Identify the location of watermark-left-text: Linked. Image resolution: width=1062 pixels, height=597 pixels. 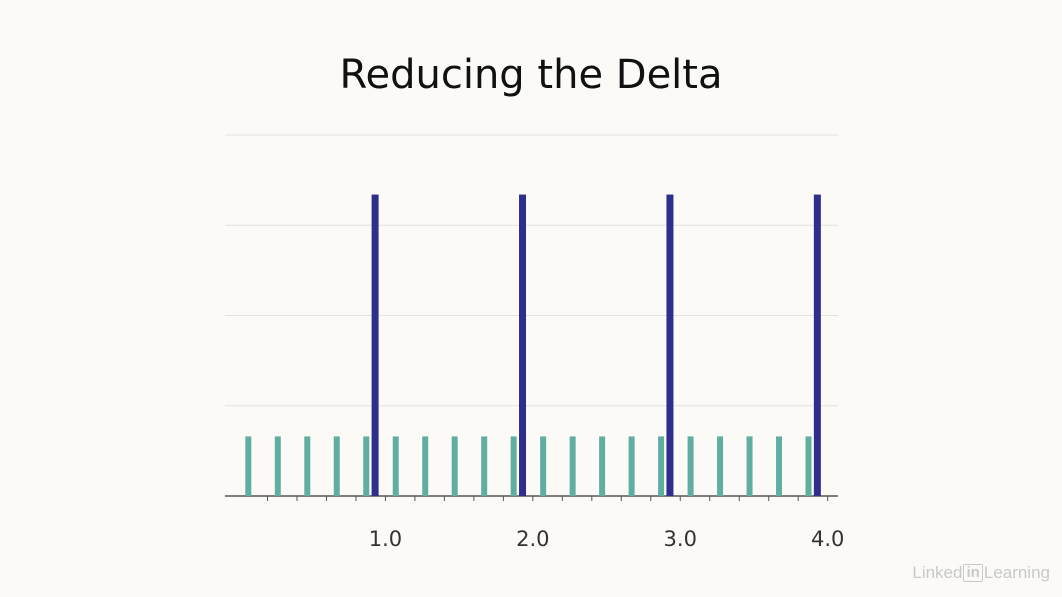
(937, 572).